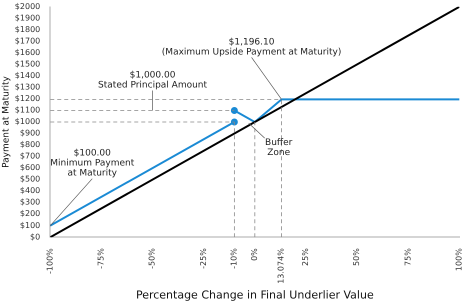 The width and height of the screenshot is (472, 304). What do you see at coordinates (27, 99) in the screenshot?
I see `y-tick-label: $1200` at bounding box center [27, 99].